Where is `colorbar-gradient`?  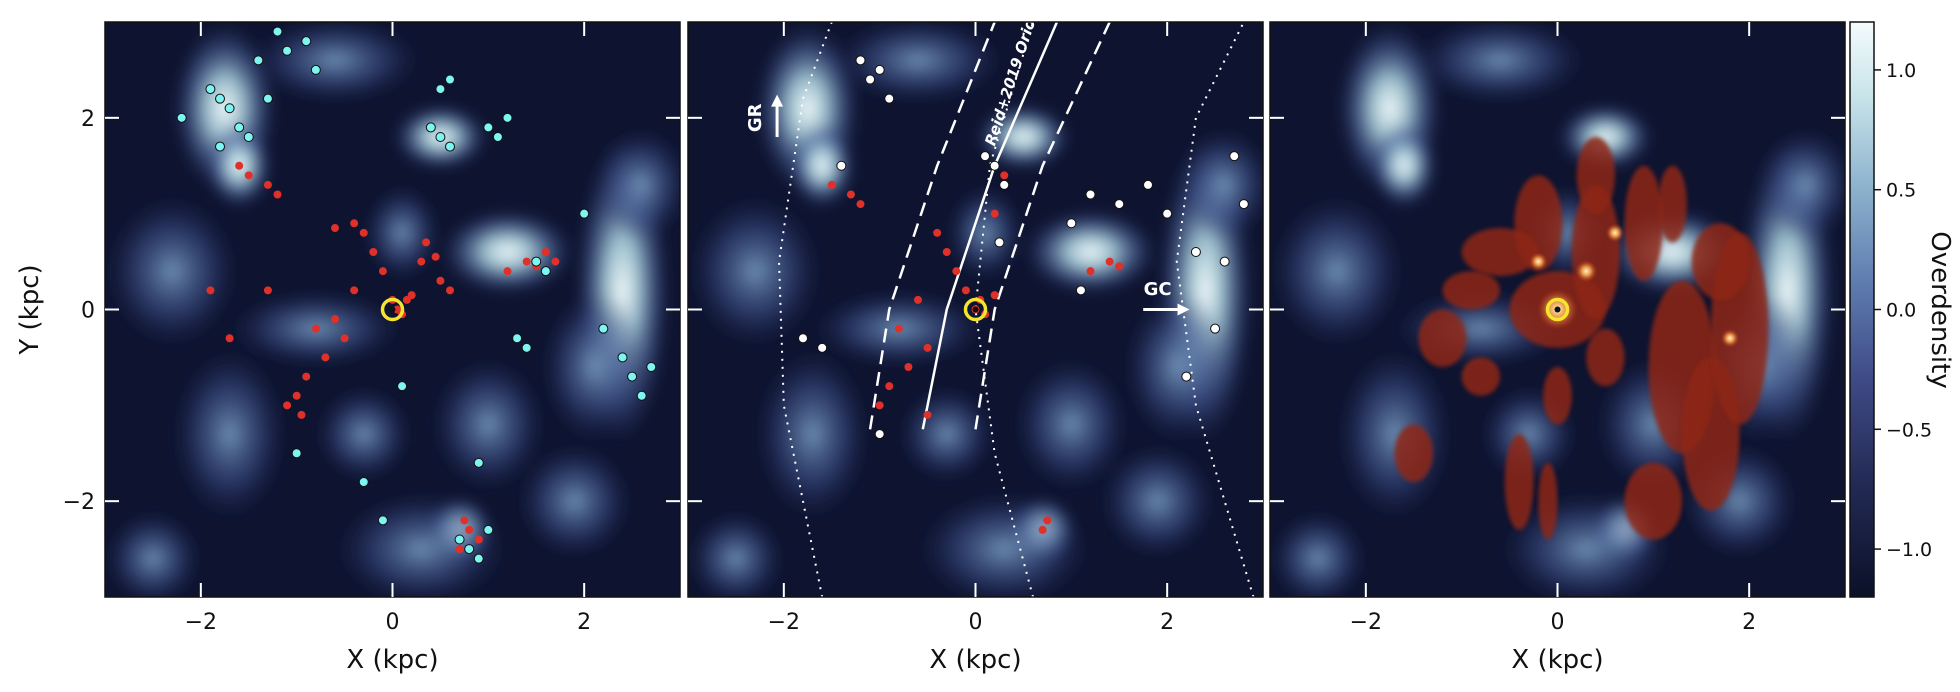 colorbar-gradient is located at coordinates (1862, 309).